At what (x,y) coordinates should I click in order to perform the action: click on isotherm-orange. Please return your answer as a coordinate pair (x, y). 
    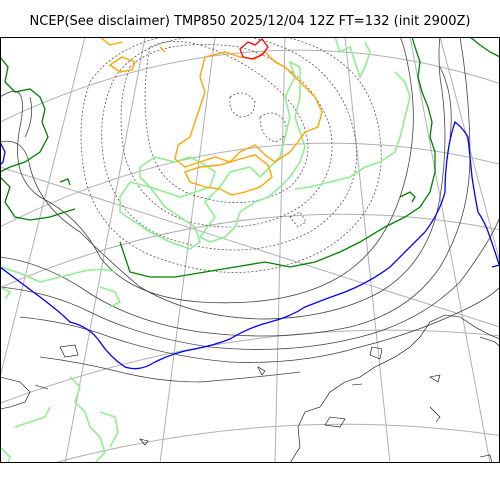
    Looking at the image, I should click on (211, 116).